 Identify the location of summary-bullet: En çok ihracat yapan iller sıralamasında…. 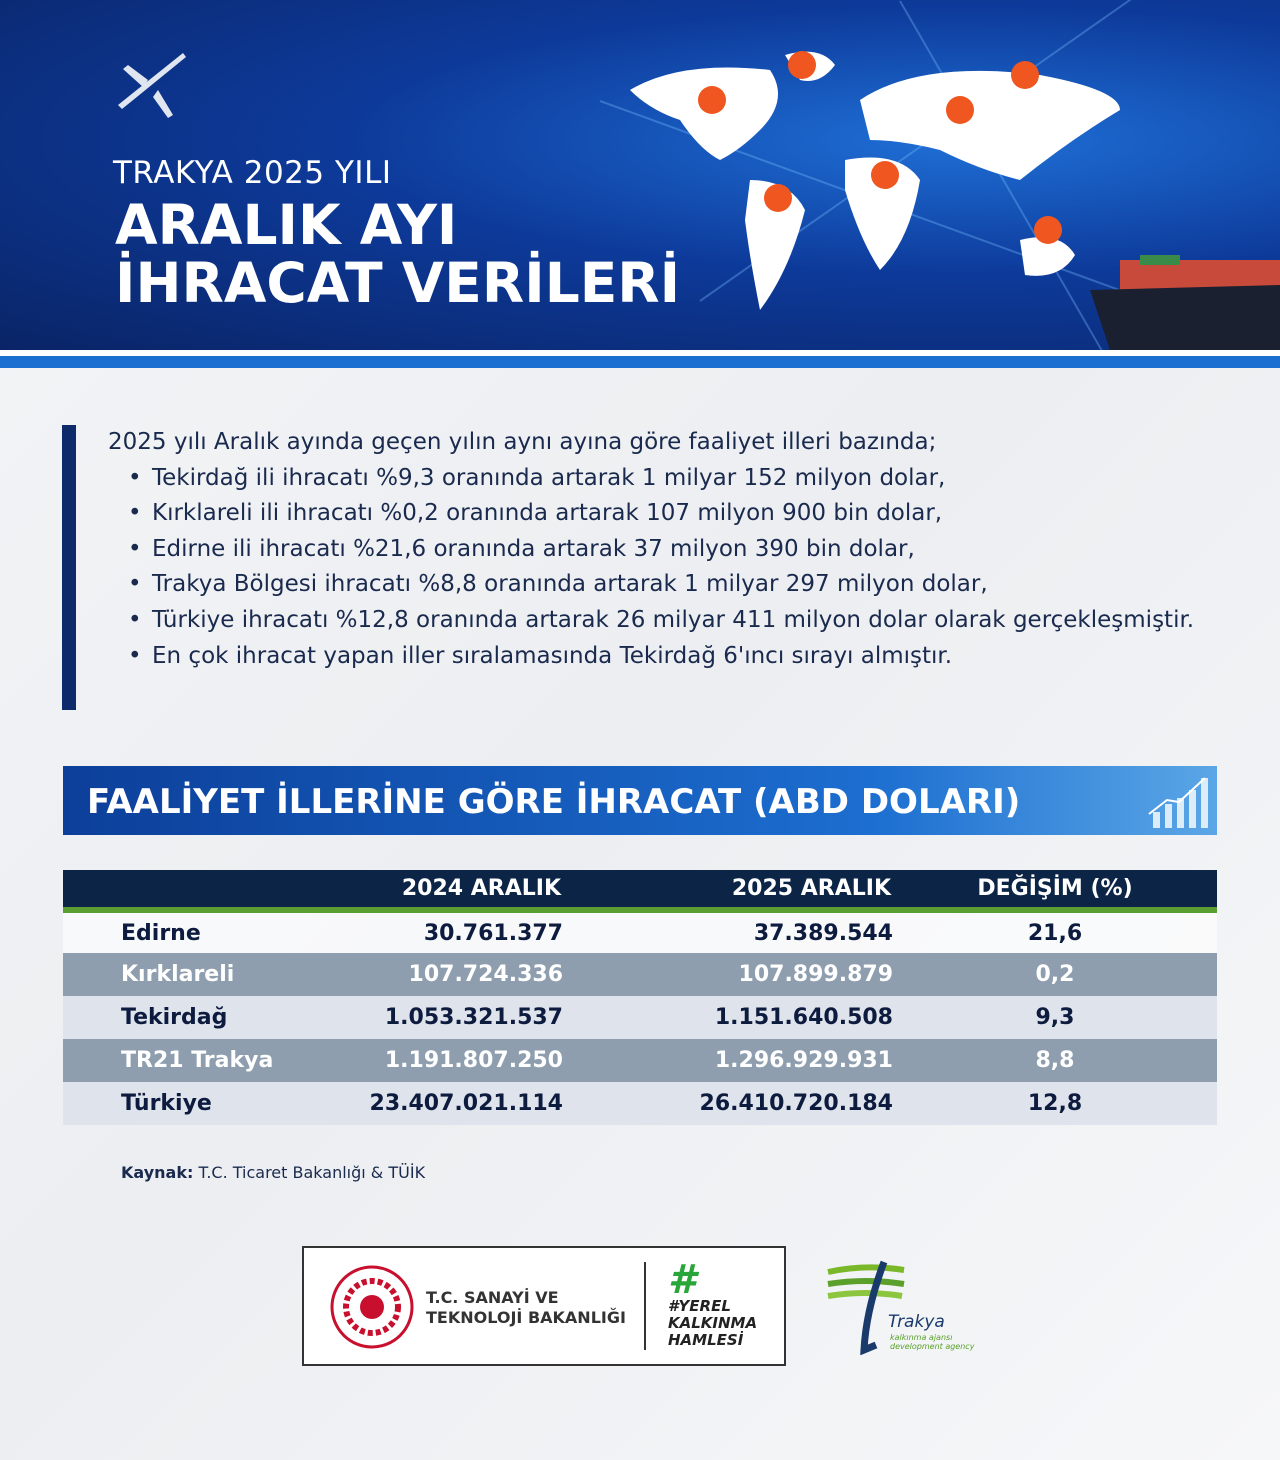
(661, 657).